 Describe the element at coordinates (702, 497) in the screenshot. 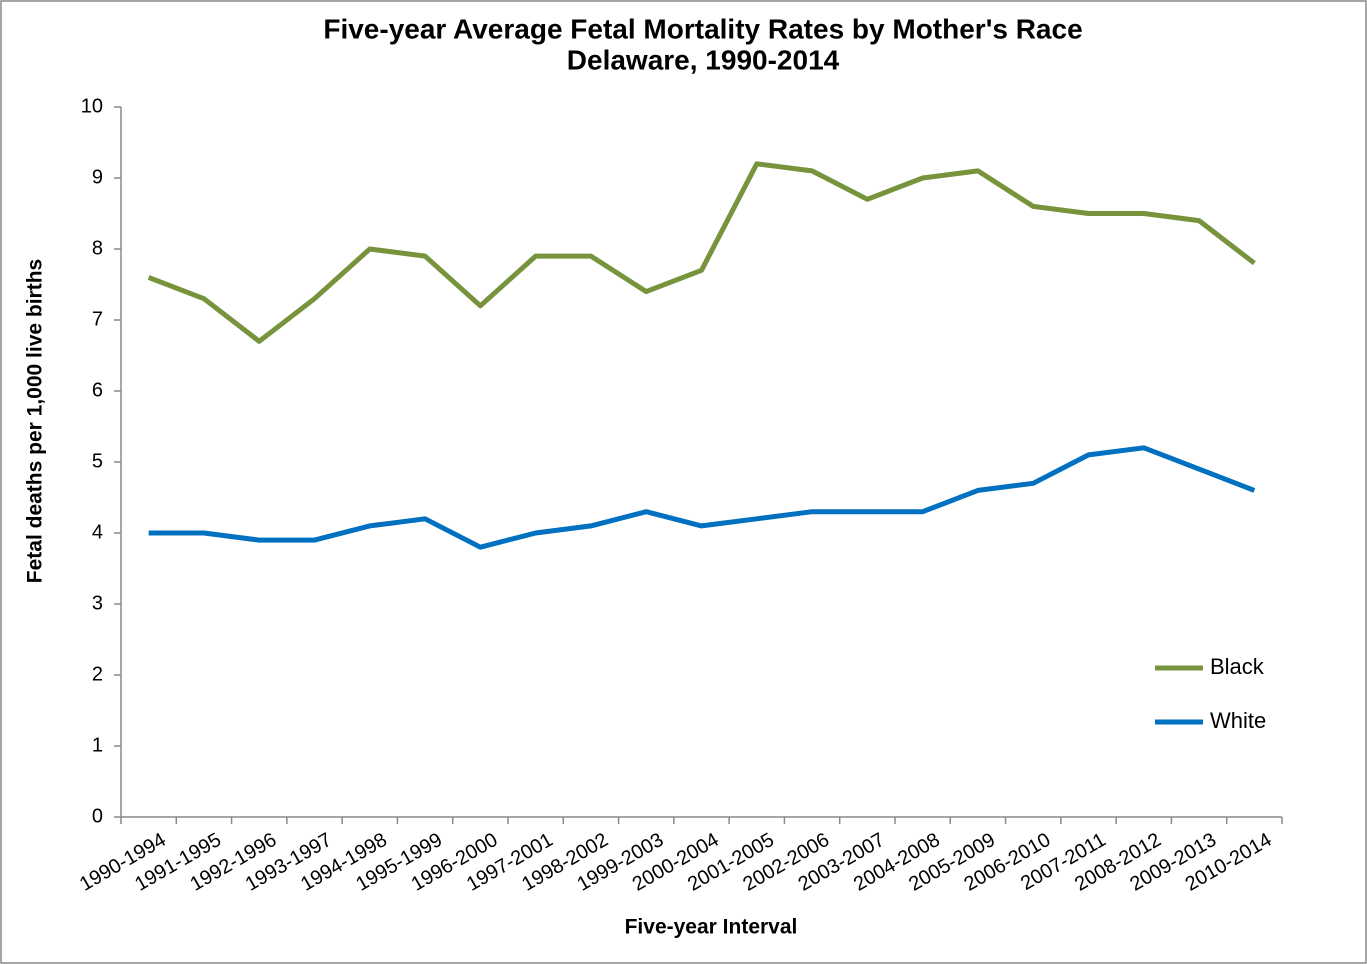

I see `series-line` at that location.